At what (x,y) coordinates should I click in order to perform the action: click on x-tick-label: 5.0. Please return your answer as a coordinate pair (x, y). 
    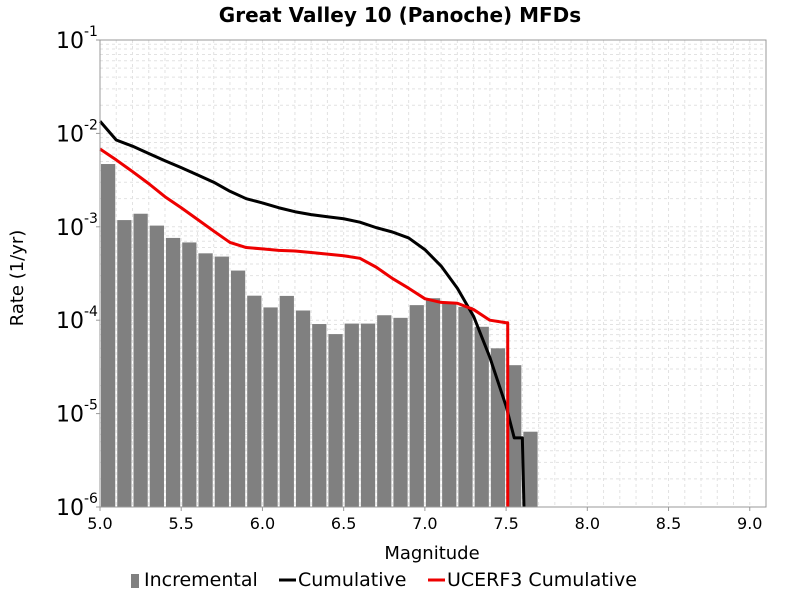
    Looking at the image, I should click on (99, 523).